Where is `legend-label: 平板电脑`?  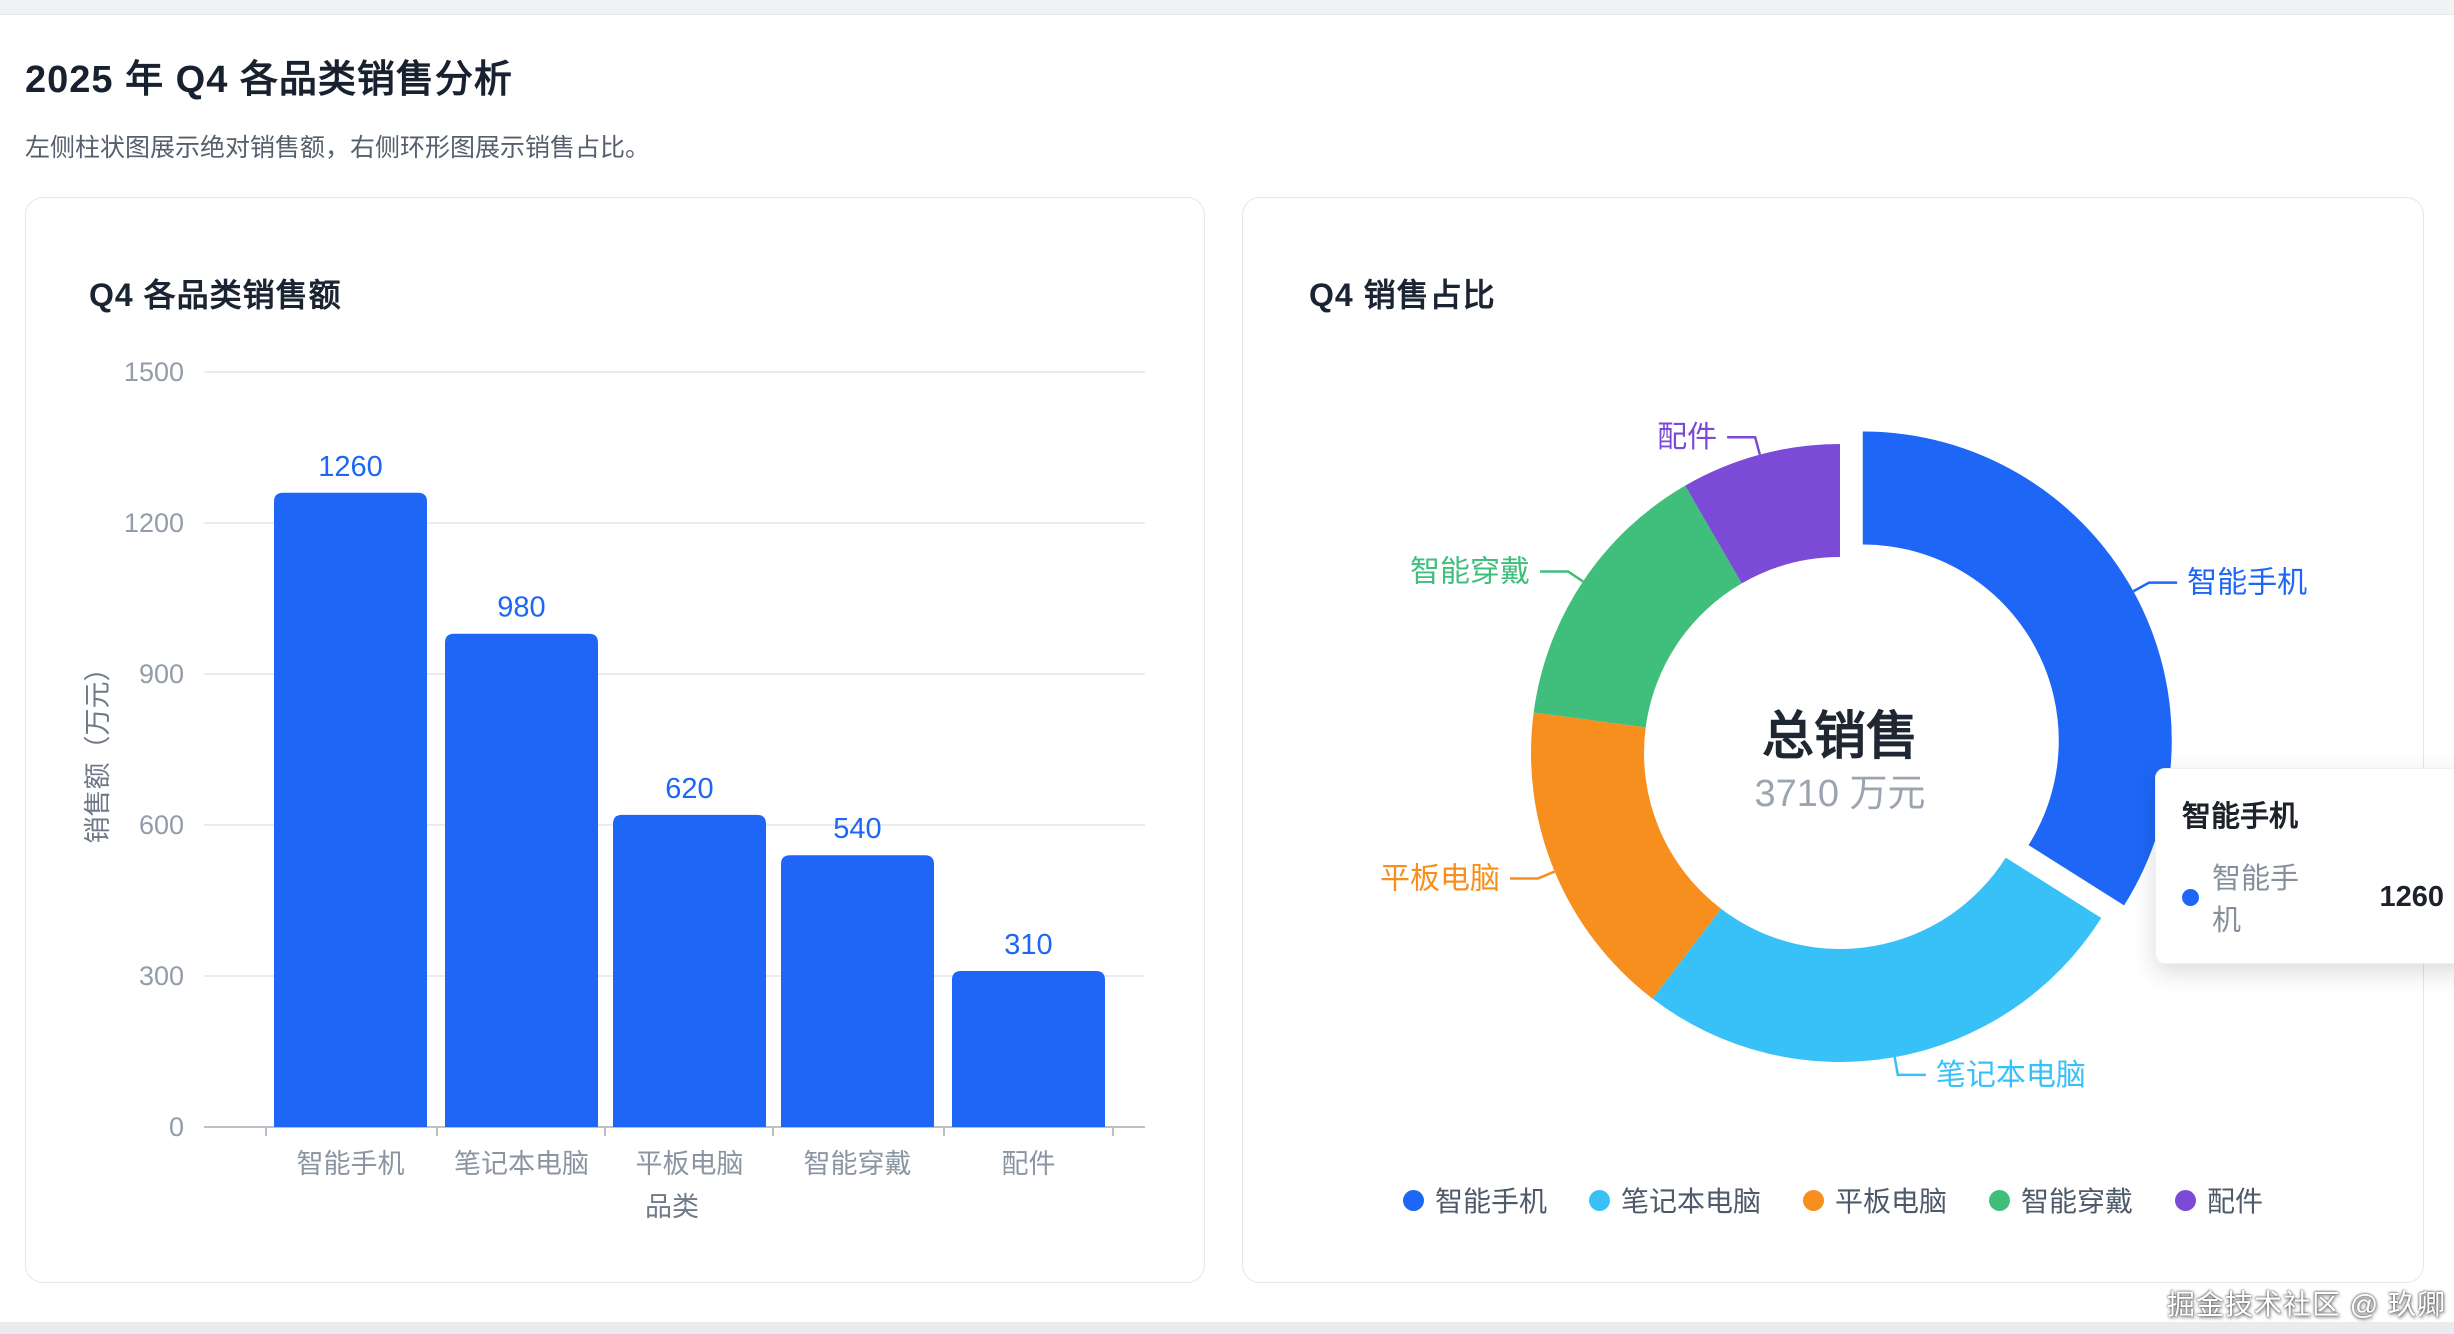
legend-label: 平板电脑 is located at coordinates (1890, 1201).